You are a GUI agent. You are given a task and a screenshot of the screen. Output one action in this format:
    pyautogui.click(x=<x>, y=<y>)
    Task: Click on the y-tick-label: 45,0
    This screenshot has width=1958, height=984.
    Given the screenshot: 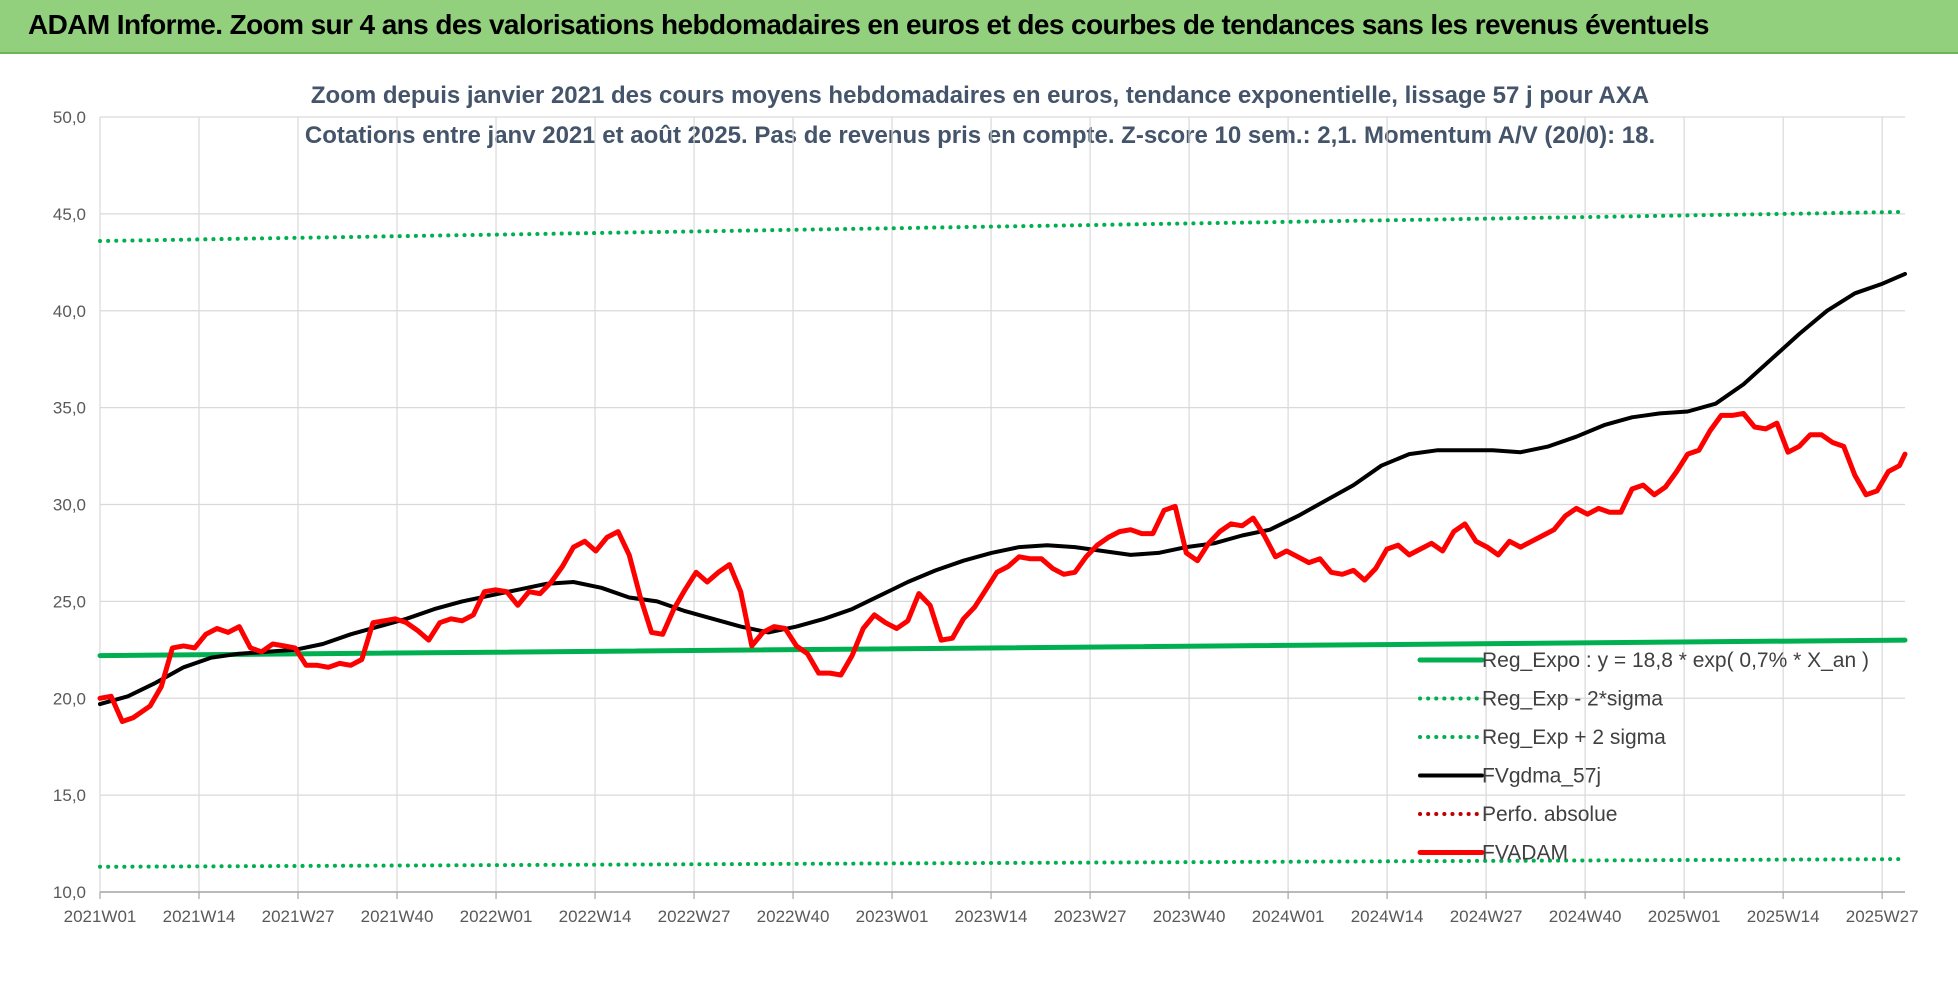 What is the action you would take?
    pyautogui.click(x=69, y=214)
    